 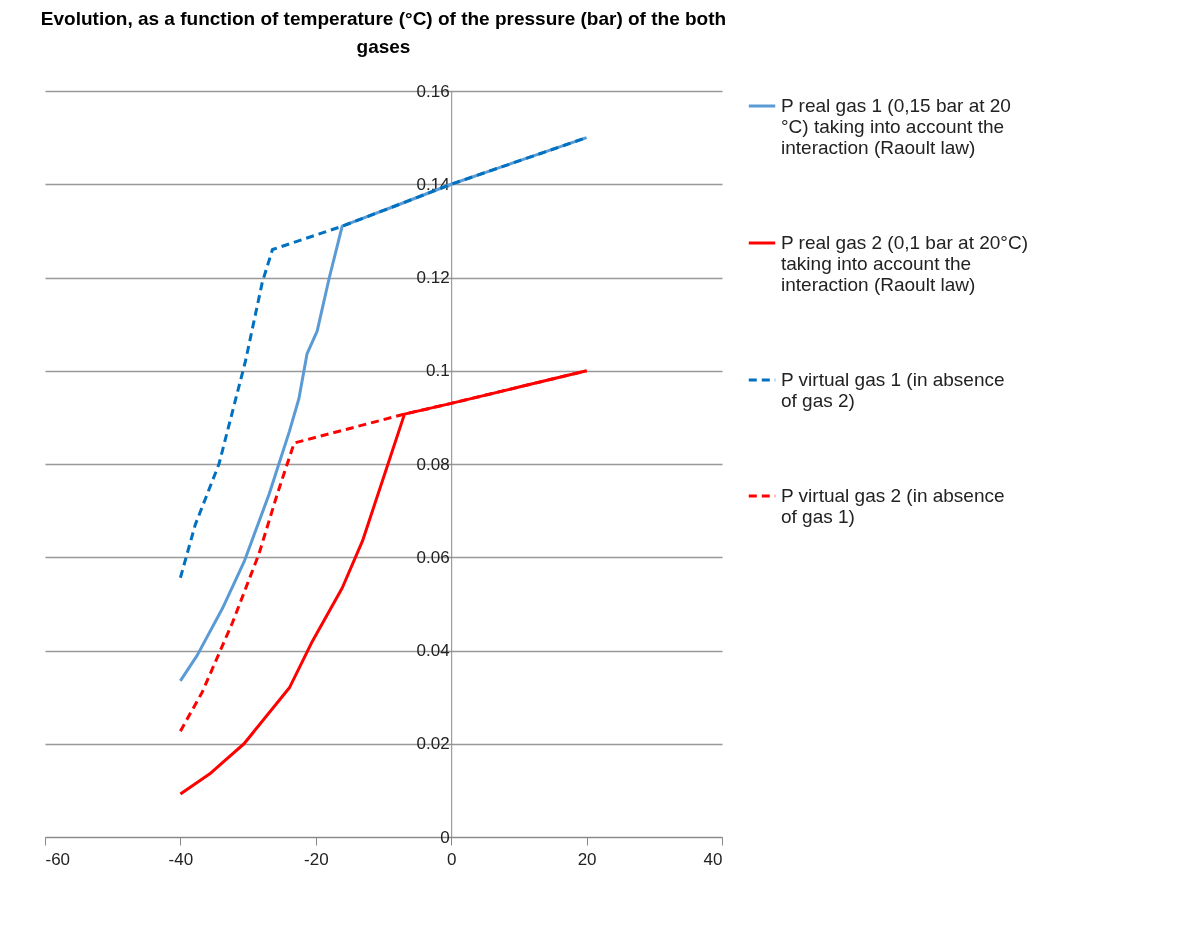 I want to click on legend-label: P real gas 2 (0,1 bar at 20°C) taking into account the interaction (Raoult law), so click(x=904, y=263).